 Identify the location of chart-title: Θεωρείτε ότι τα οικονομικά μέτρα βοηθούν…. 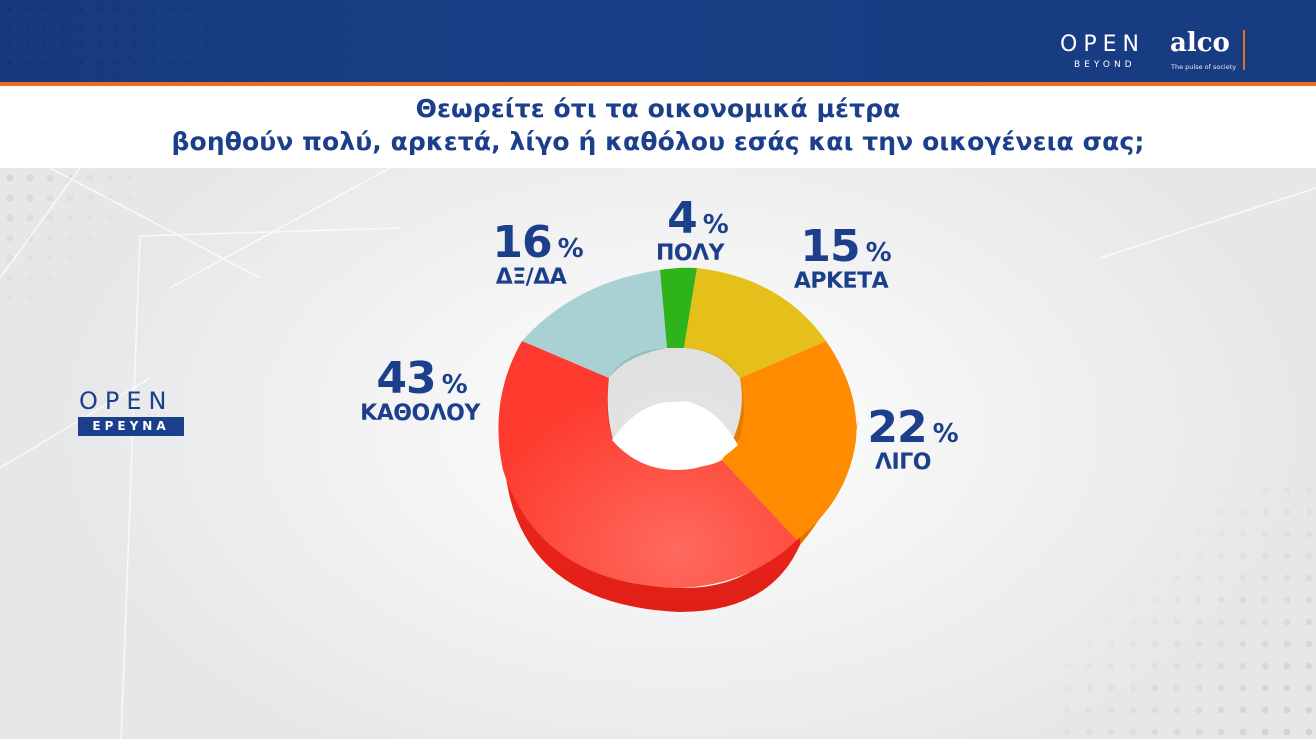
(658, 125).